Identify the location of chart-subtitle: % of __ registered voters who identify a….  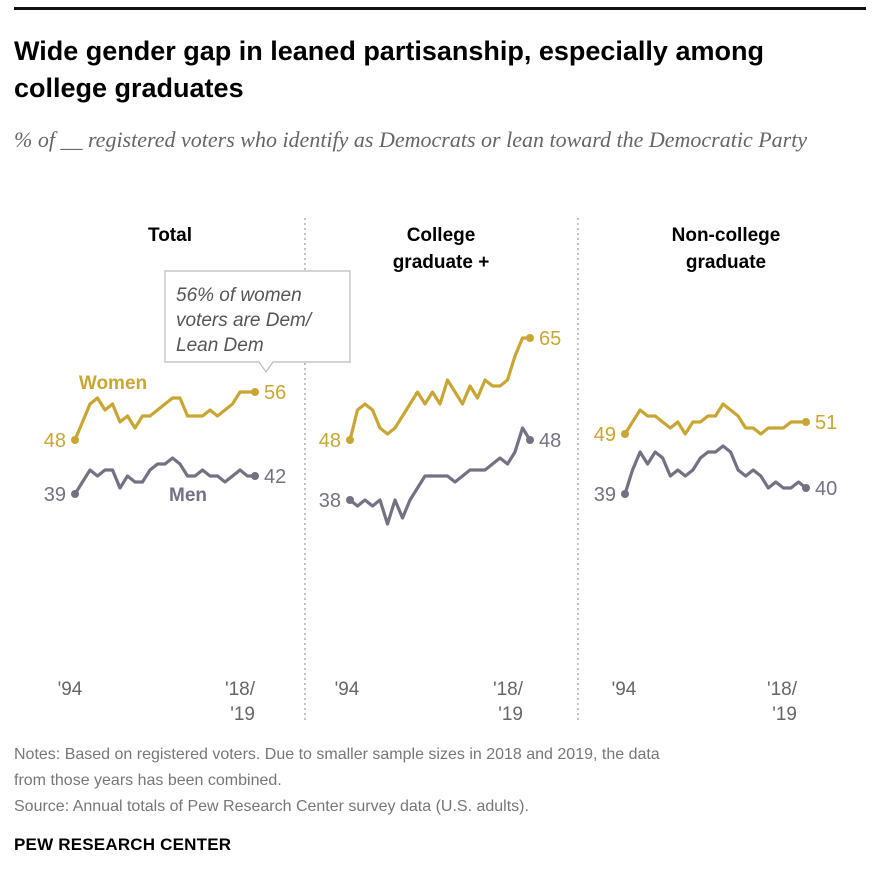
(411, 139).